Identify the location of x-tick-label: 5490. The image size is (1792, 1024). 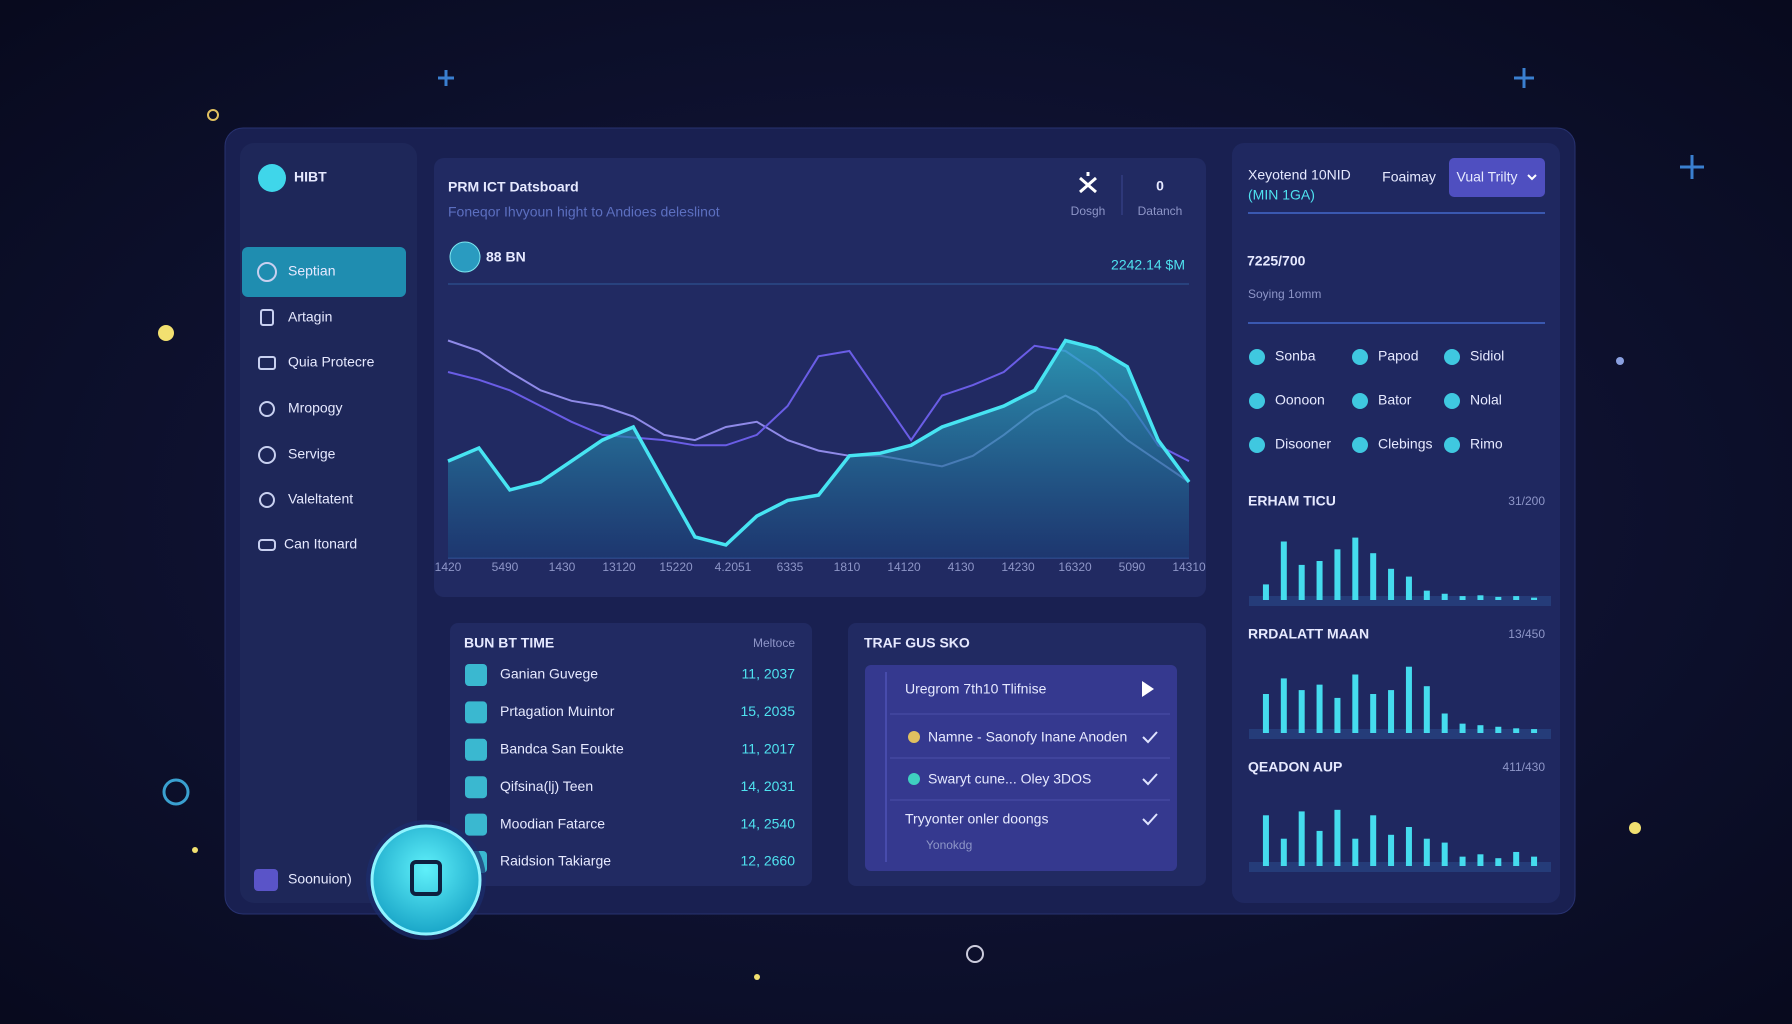
(505, 567).